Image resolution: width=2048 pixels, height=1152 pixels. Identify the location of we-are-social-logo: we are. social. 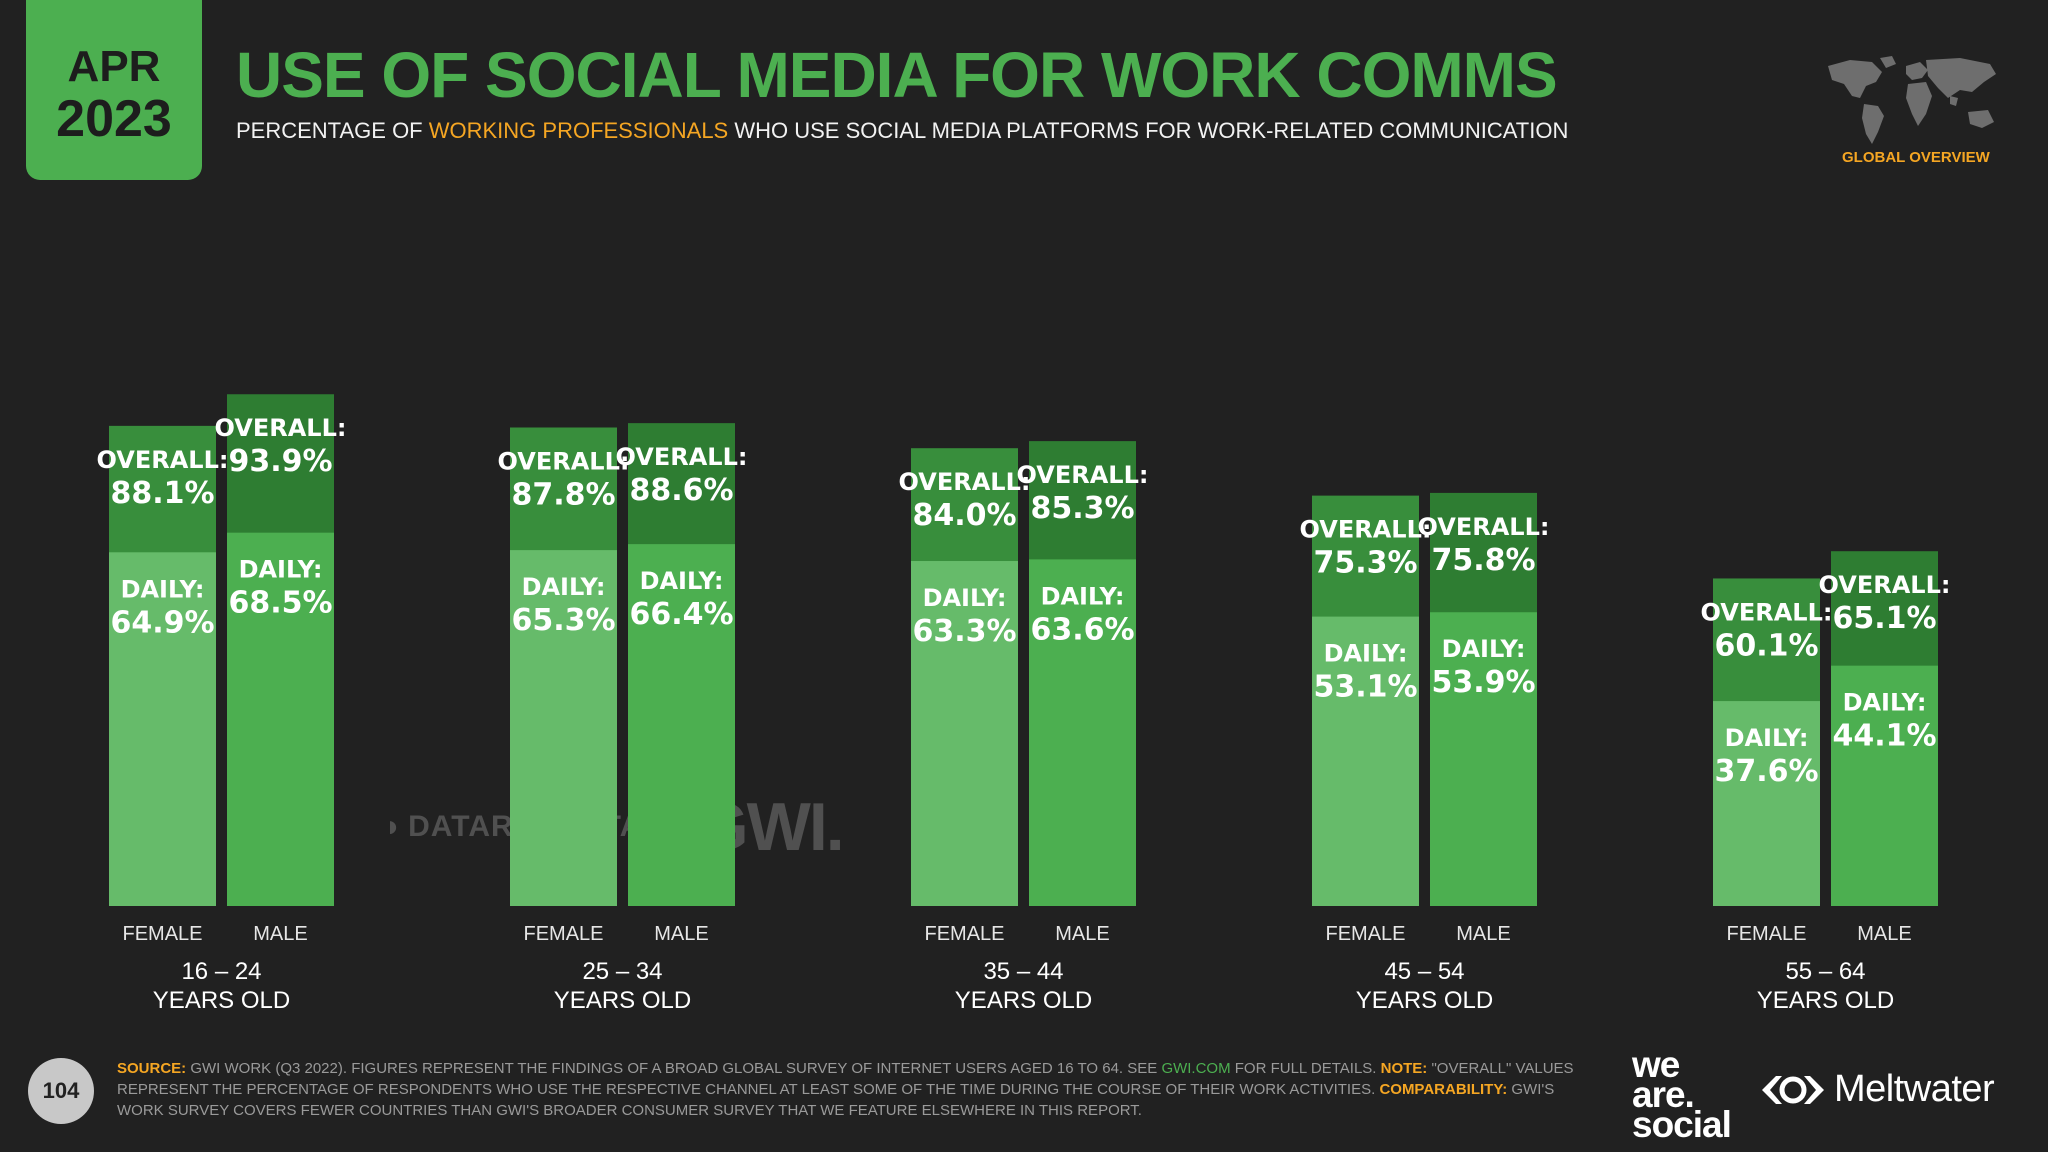
(1682, 1094).